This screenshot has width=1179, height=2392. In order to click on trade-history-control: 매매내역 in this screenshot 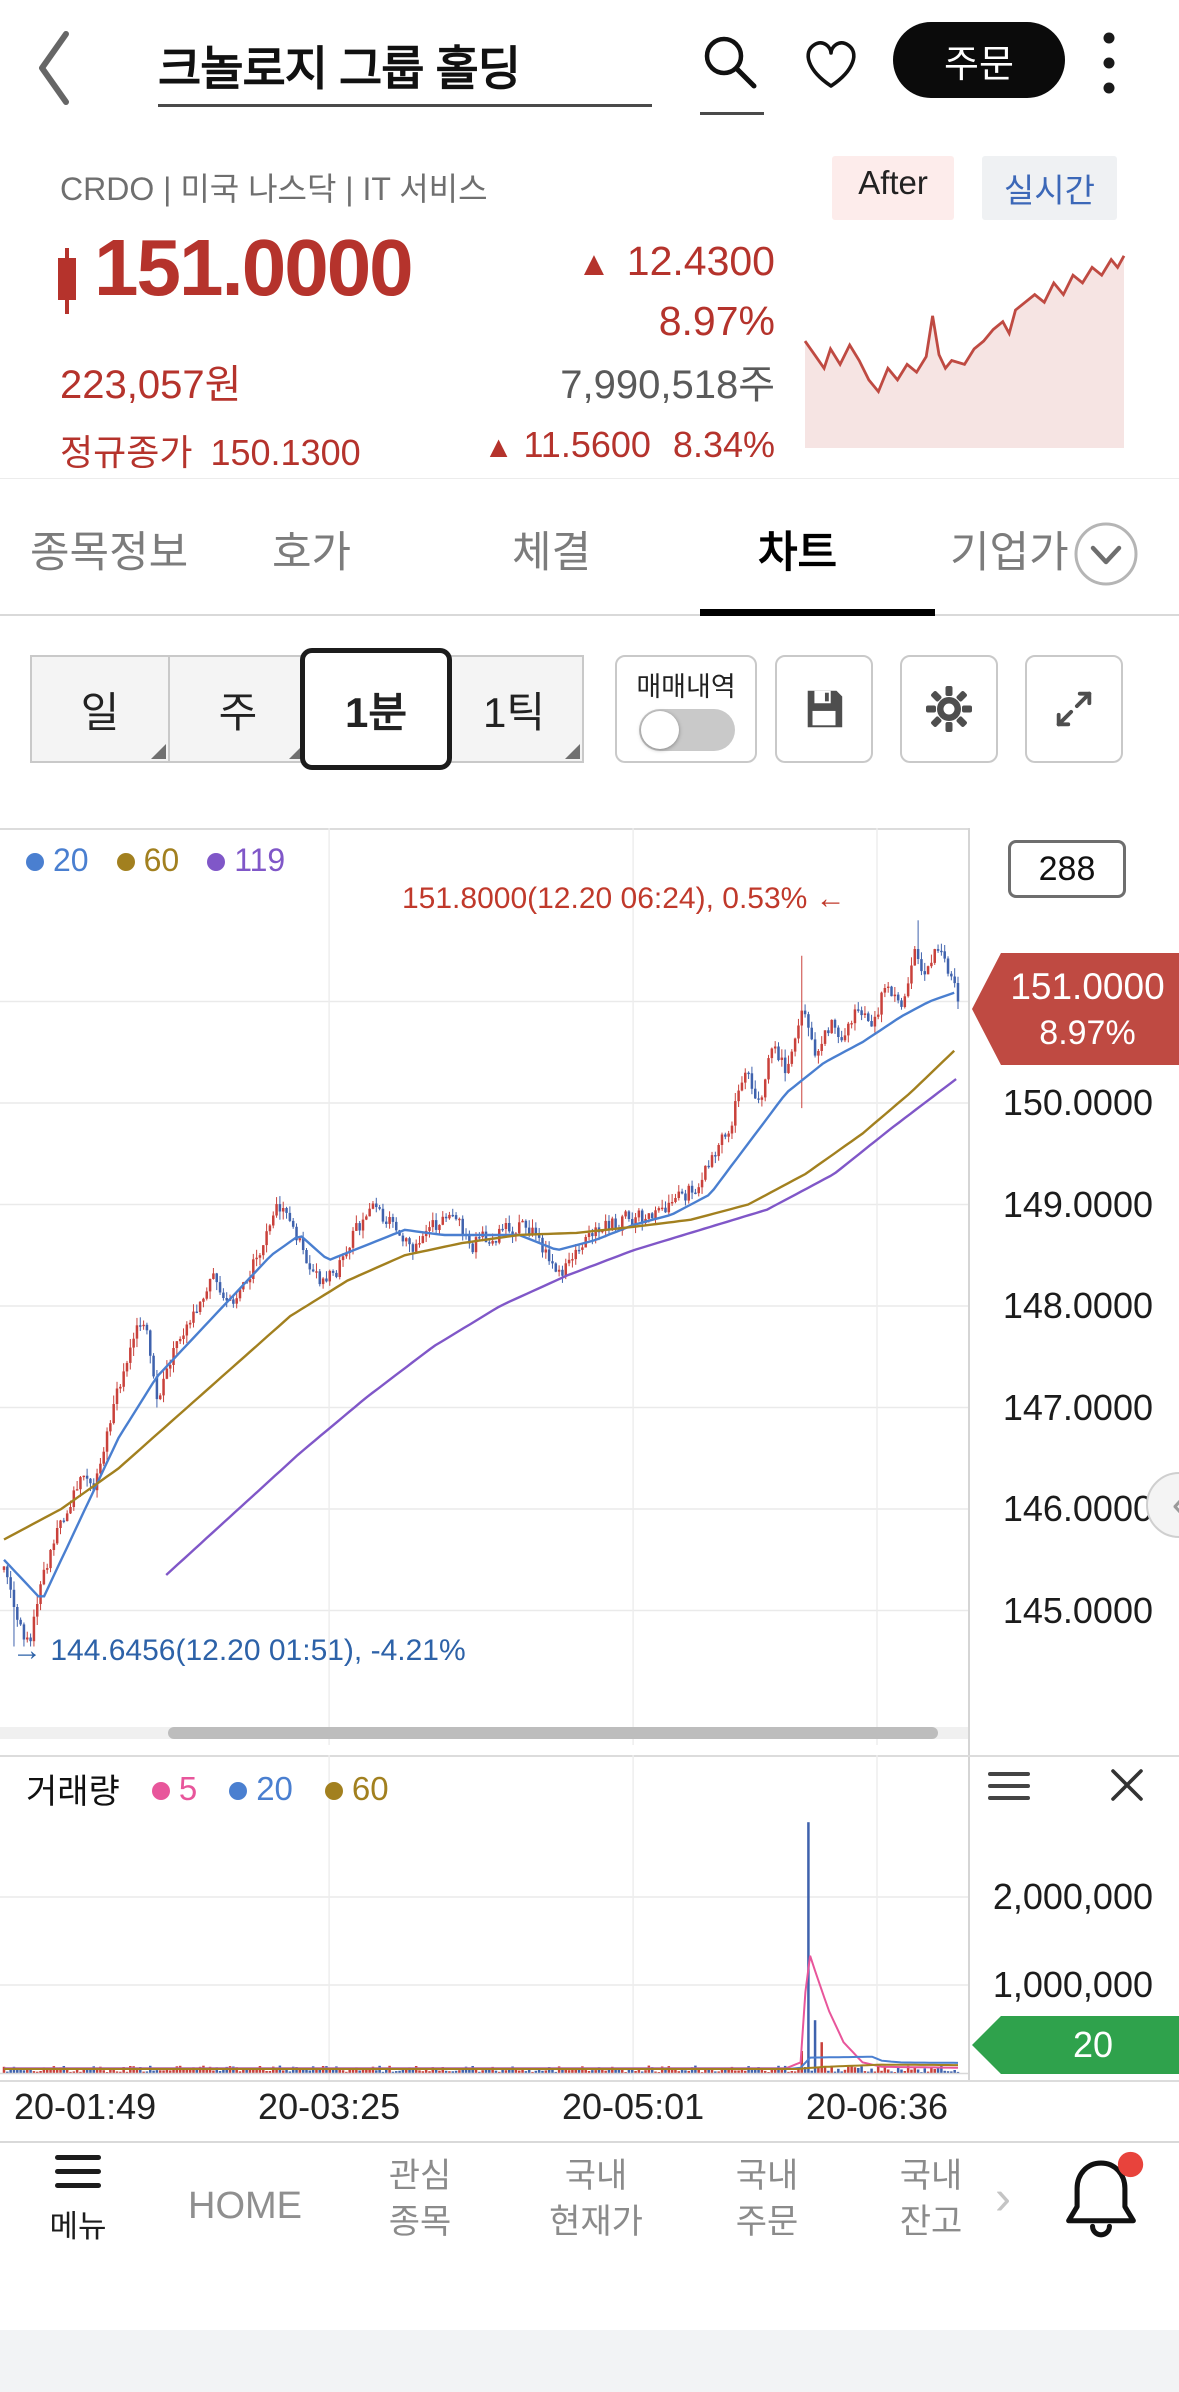, I will do `click(686, 709)`.